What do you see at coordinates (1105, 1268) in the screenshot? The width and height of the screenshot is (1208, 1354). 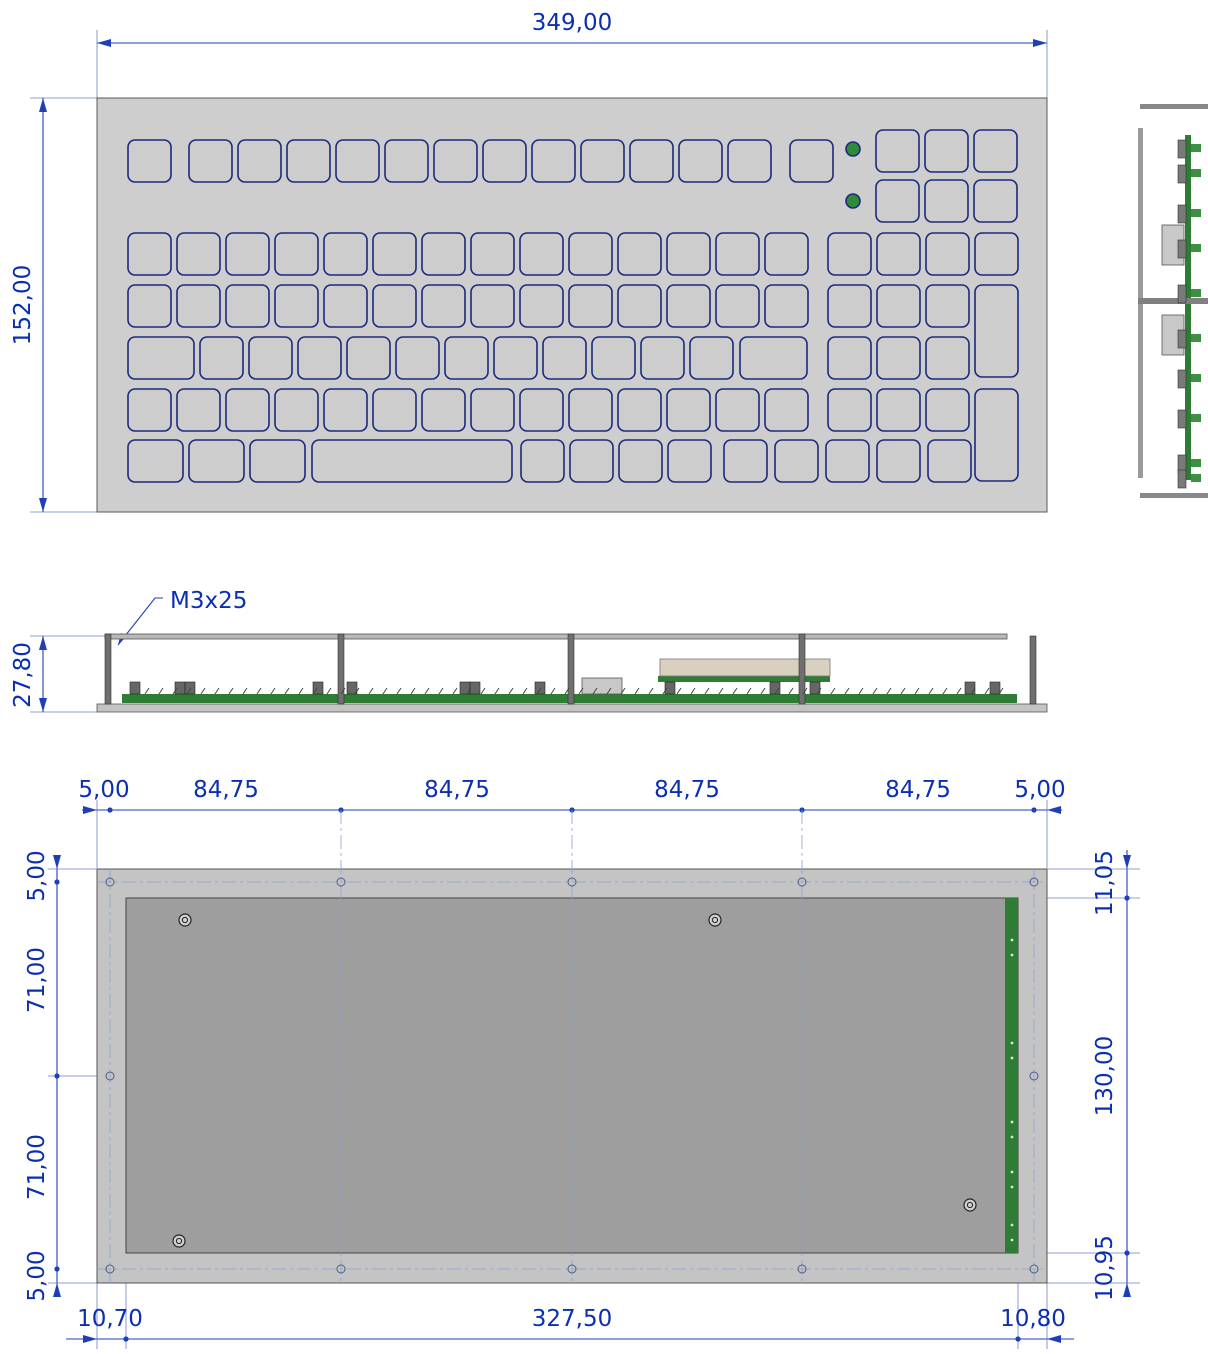 I see `dim-right-2: 10,95` at bounding box center [1105, 1268].